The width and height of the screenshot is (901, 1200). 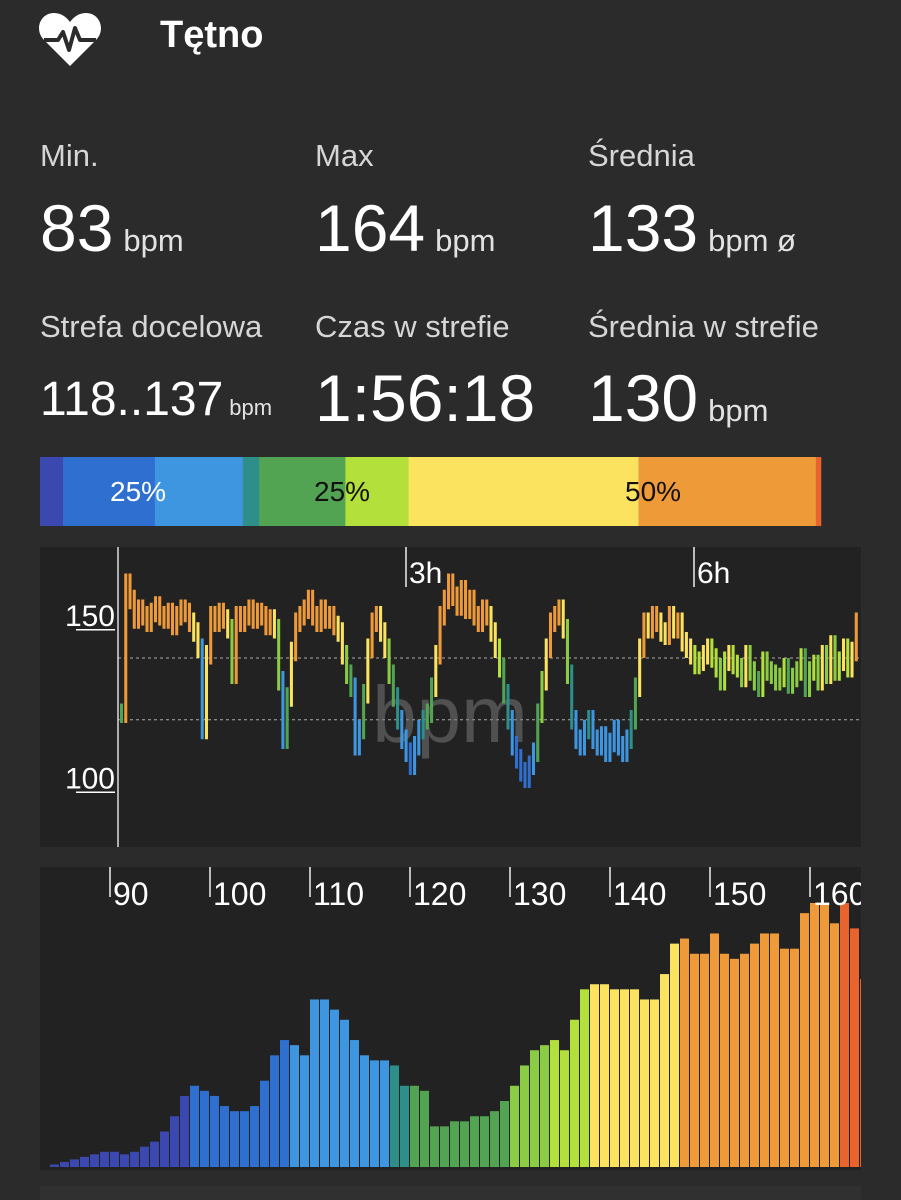 What do you see at coordinates (131, 894) in the screenshot?
I see `histogram-tick-label: 90` at bounding box center [131, 894].